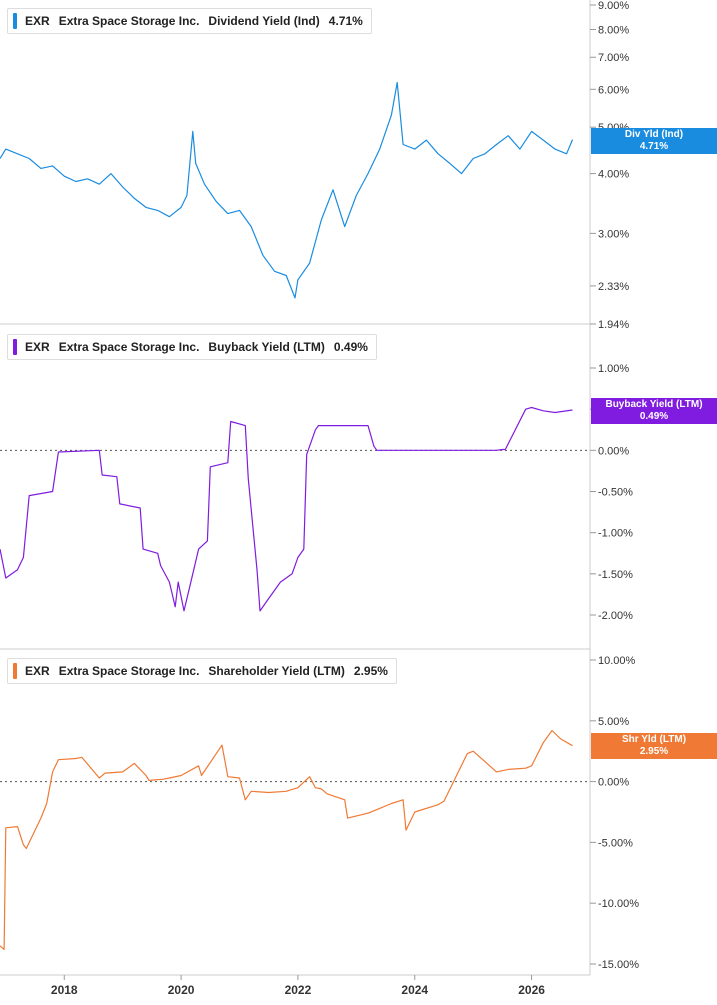 The image size is (717, 1005). Describe the element at coordinates (613, 234) in the screenshot. I see `y-tick-label: 3.00%` at that location.